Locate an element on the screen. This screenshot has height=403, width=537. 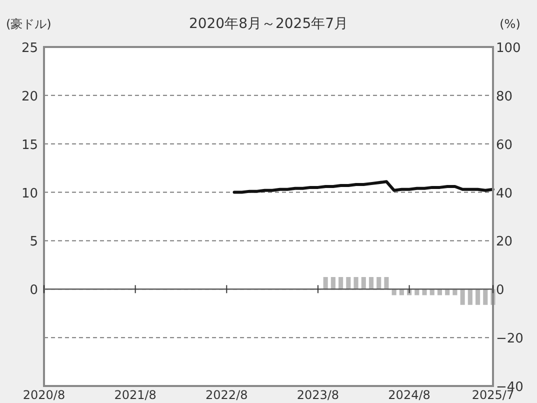
x-tick-label: 2023/8 is located at coordinates (318, 395).